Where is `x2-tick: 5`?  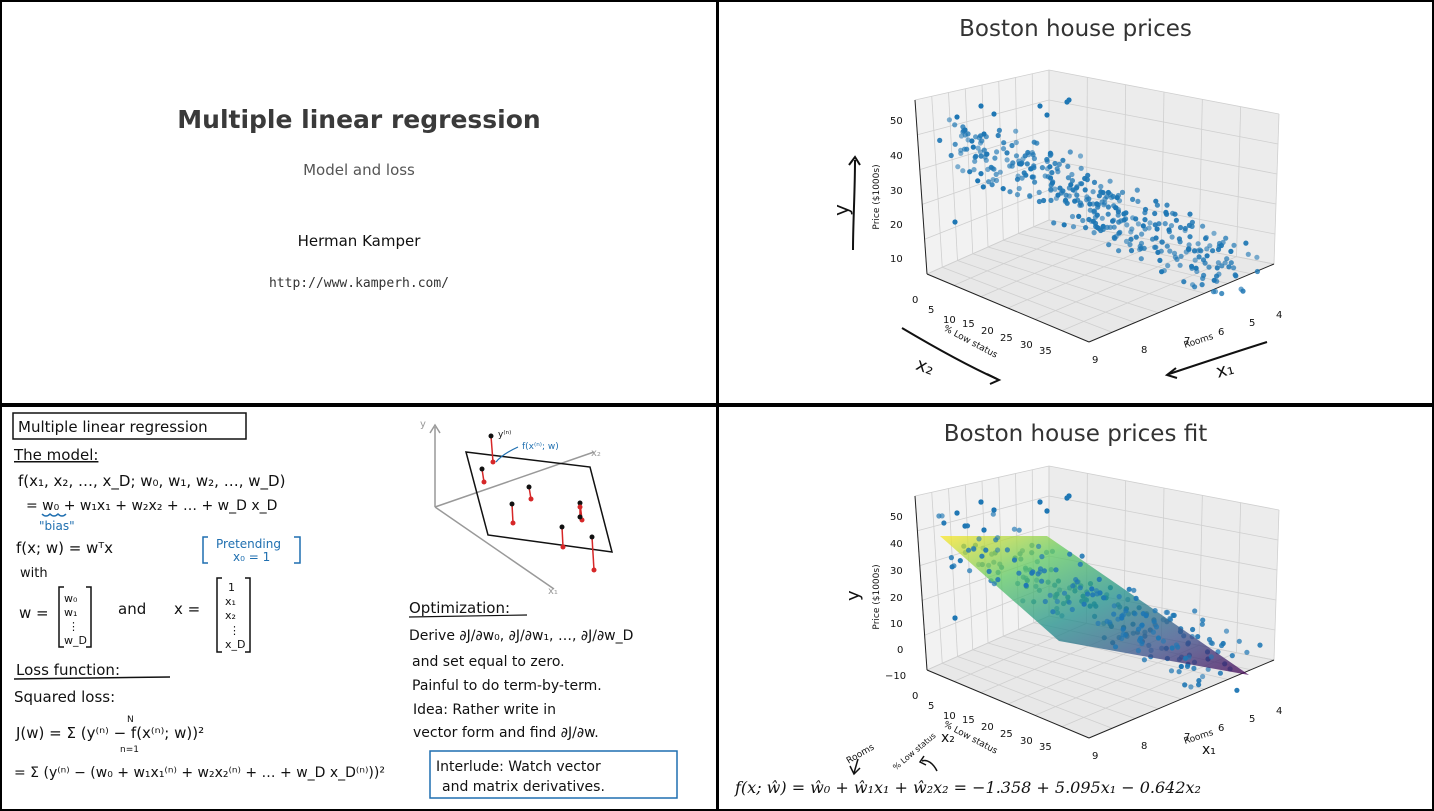 x2-tick: 5 is located at coordinates (931, 706).